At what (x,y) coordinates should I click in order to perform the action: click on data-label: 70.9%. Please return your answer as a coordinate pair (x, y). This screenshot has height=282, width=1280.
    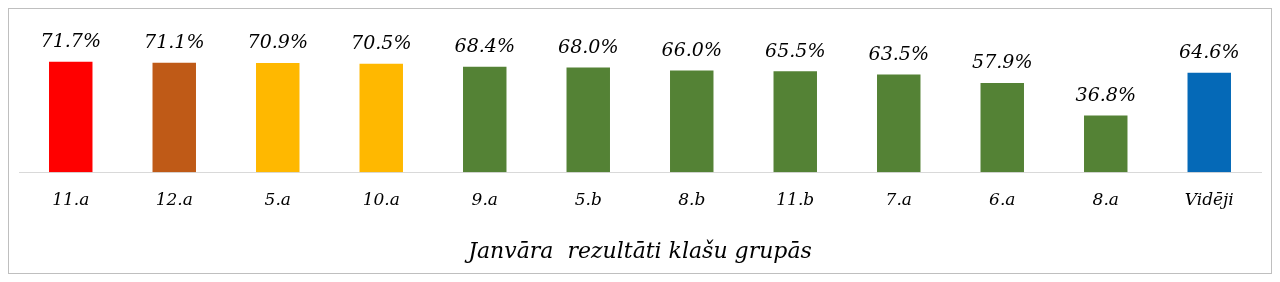
    Looking at the image, I should click on (277, 41).